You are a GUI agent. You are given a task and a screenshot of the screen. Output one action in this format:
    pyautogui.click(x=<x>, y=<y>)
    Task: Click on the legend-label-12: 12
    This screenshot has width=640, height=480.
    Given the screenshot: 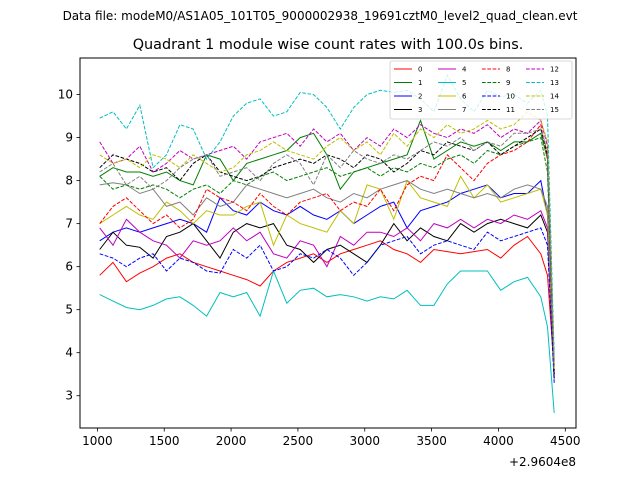 What is the action you would take?
    pyautogui.click(x=554, y=70)
    